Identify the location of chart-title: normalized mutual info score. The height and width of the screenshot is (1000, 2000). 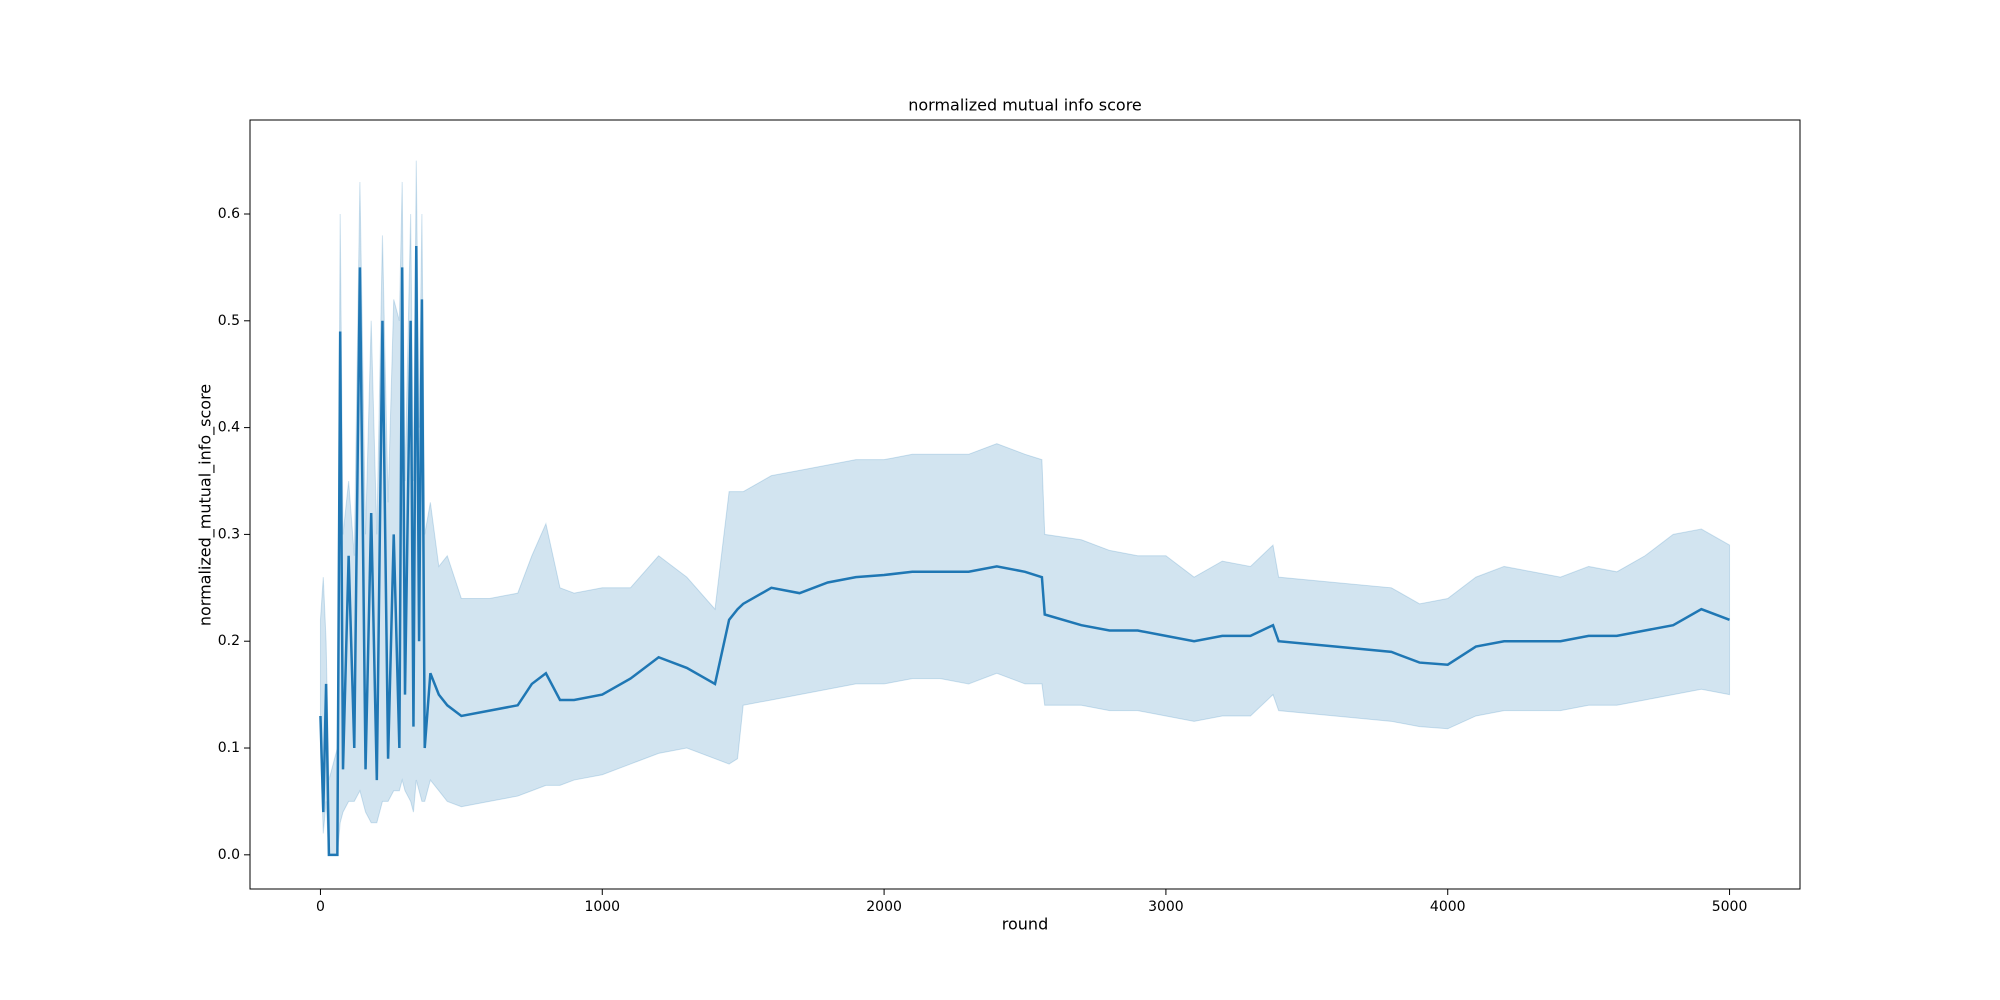
(1025, 105).